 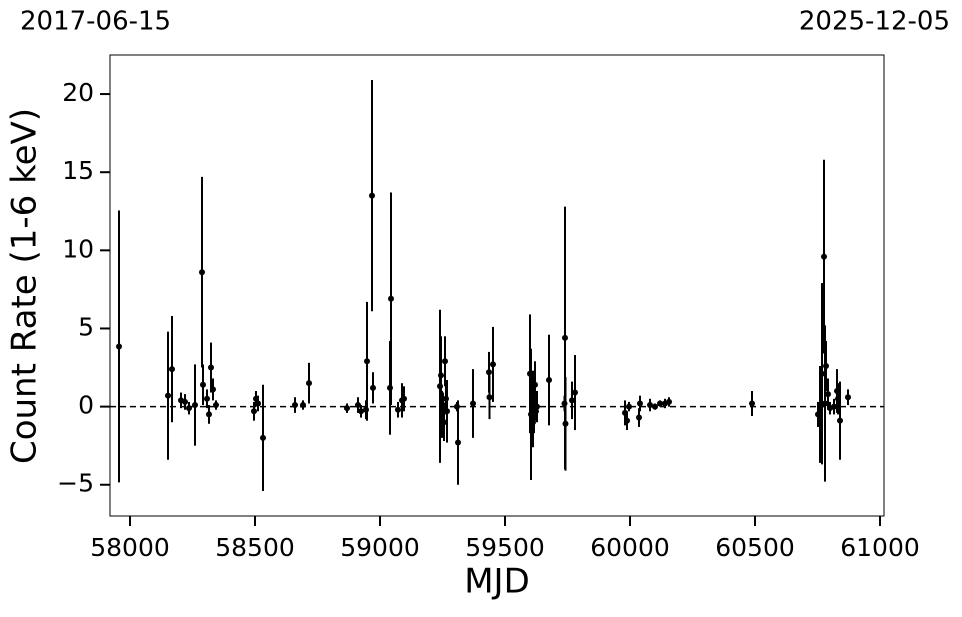 What do you see at coordinates (505, 547) in the screenshot?
I see `x-tick-label: 59500` at bounding box center [505, 547].